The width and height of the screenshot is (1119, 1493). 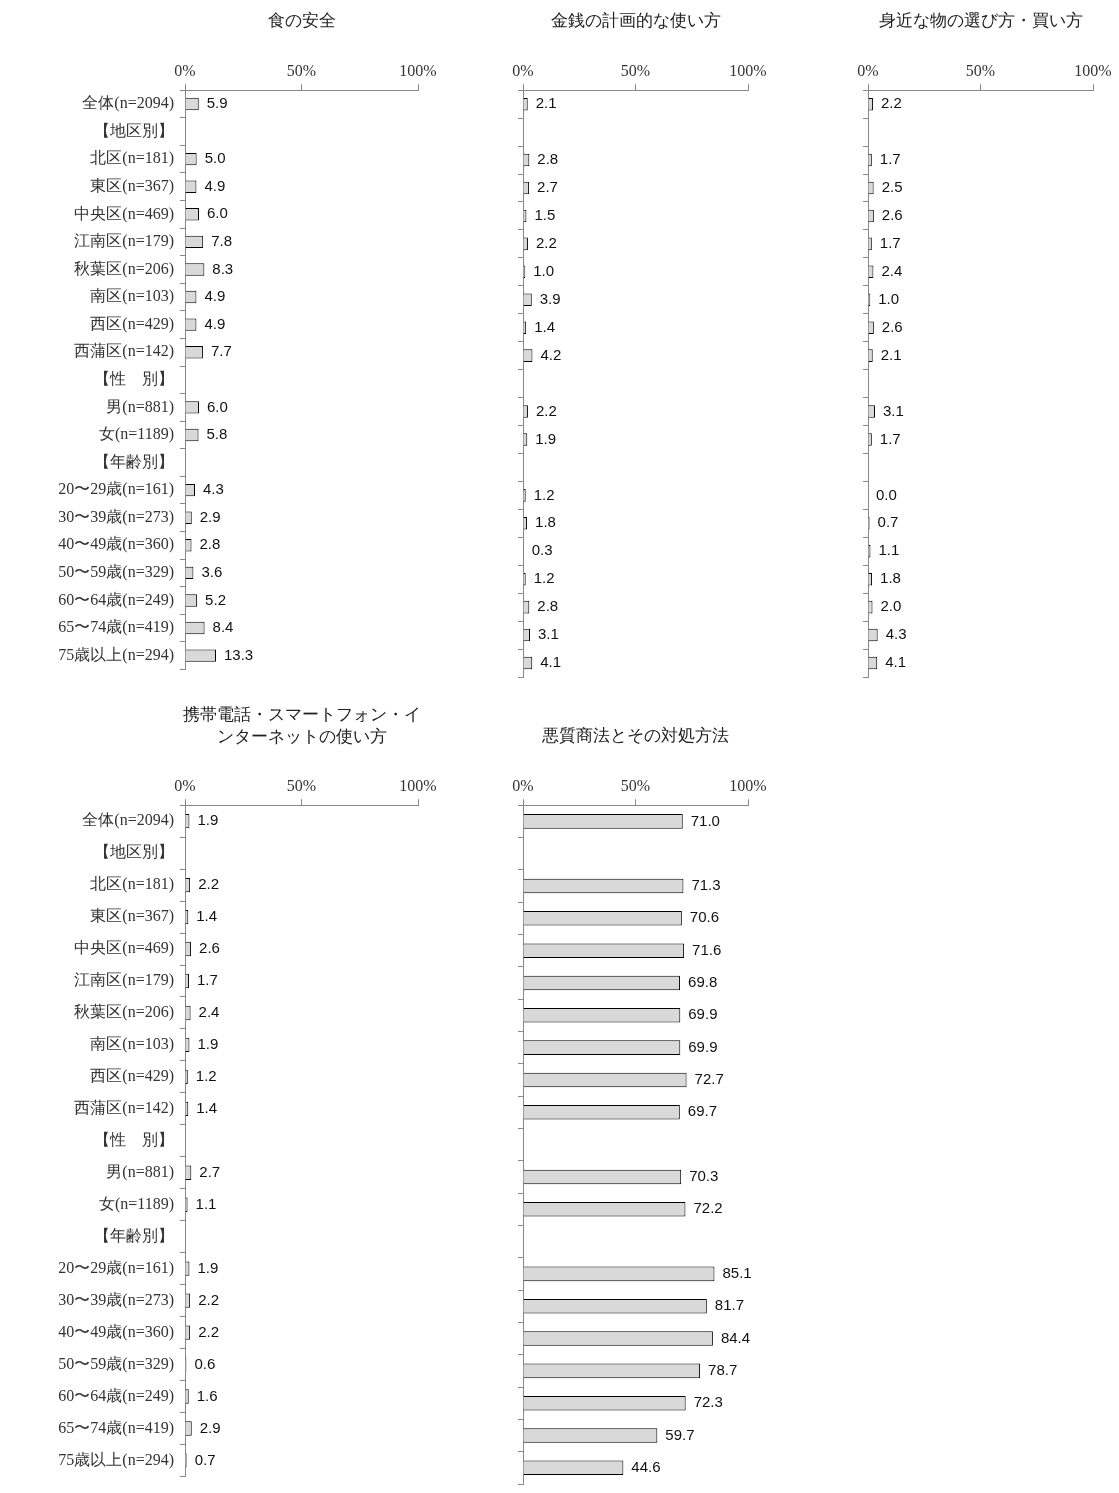 What do you see at coordinates (116, 489) in the screenshot?
I see `y-tick-label: 20〜29歳(n=161)` at bounding box center [116, 489].